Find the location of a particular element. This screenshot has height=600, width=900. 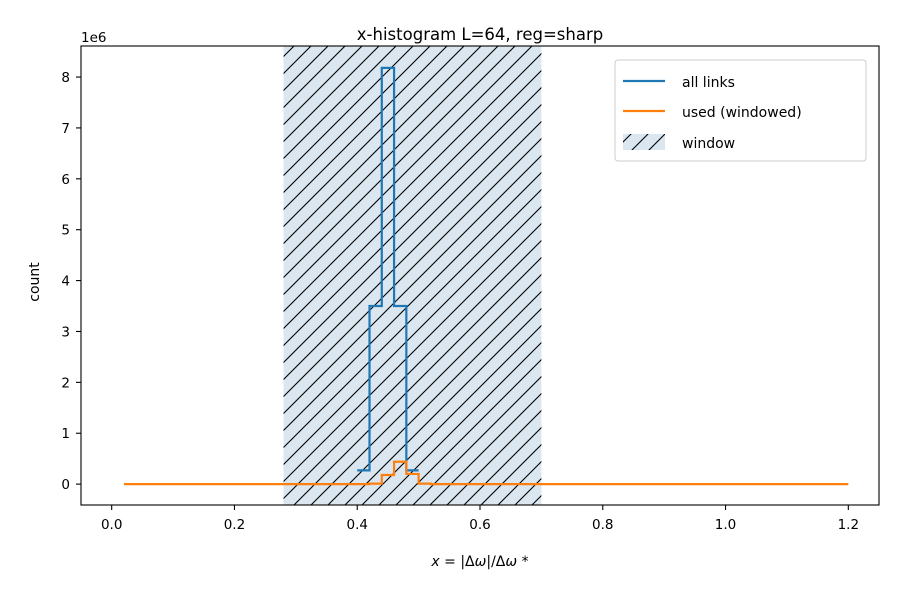

legend-label-all-links: all links is located at coordinates (708, 83).